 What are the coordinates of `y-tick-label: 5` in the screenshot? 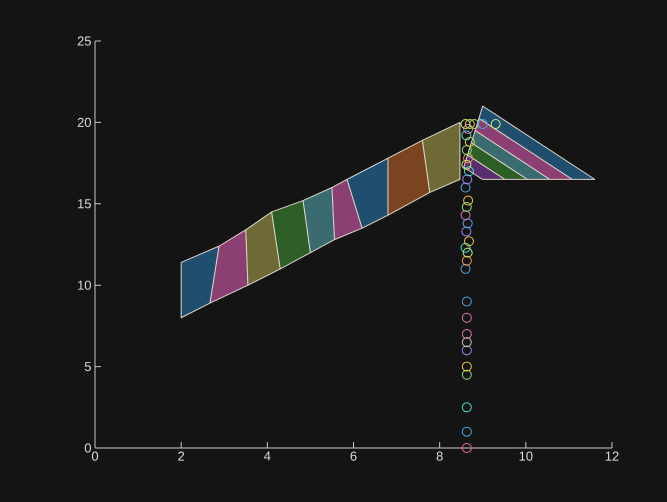 It's located at (87, 367).